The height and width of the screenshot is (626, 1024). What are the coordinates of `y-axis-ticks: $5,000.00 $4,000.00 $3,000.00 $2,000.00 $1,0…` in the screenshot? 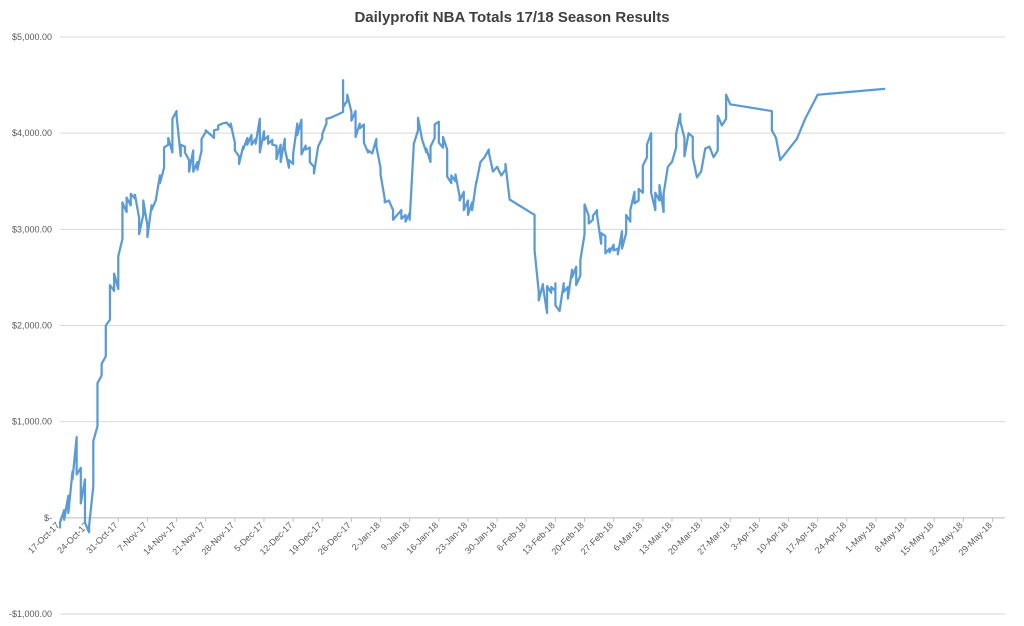 It's located at (30, 325).